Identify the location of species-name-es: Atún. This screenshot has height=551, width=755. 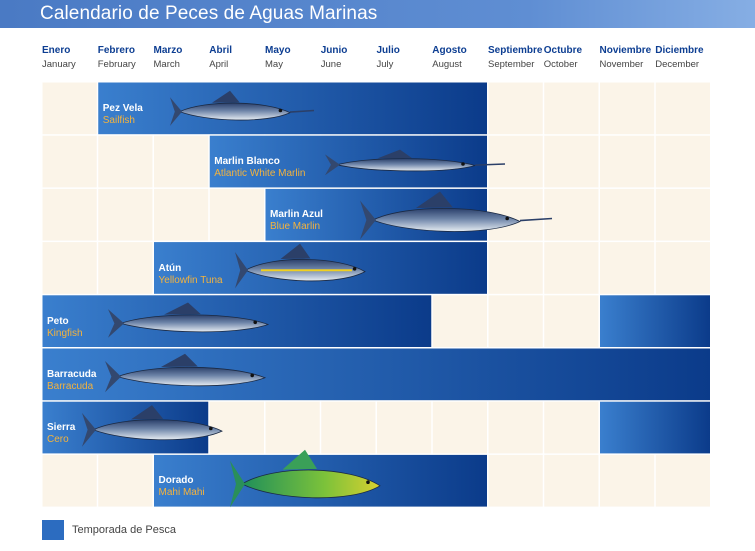
(170, 268).